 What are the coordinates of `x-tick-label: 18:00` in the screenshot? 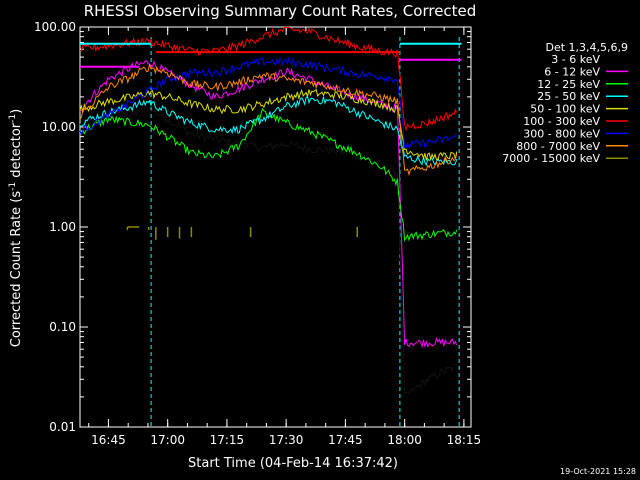 It's located at (404, 440).